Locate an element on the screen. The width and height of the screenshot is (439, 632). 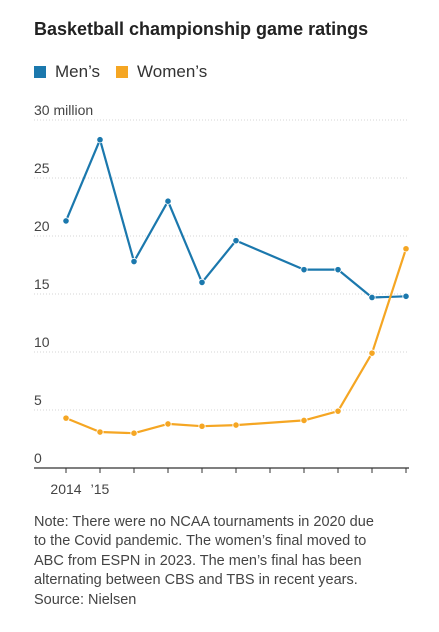
chart-legend: Men’s Women’s is located at coordinates (128, 72).